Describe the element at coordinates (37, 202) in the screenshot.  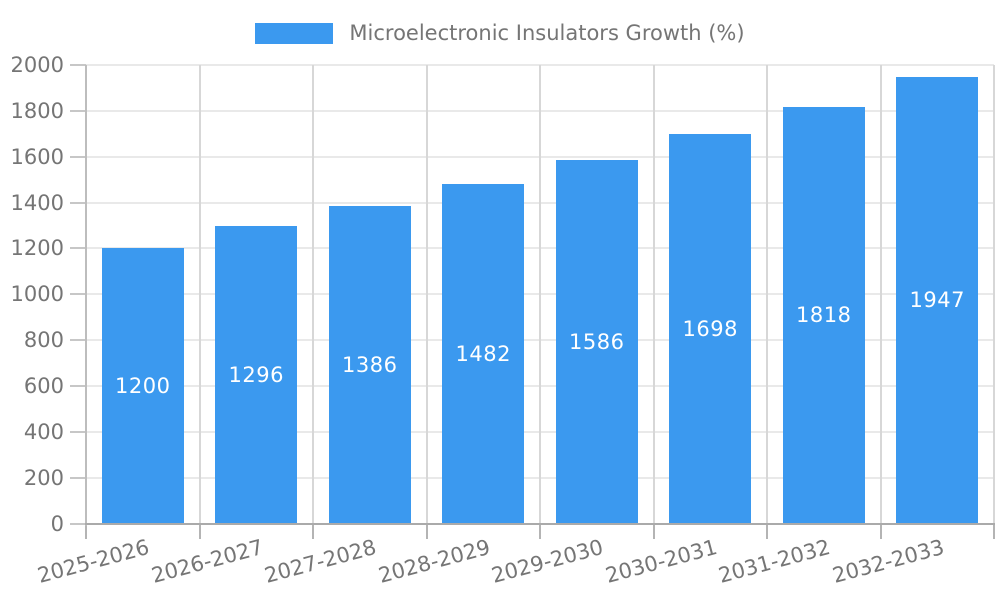
I see `y-tick-label: 1400` at that location.